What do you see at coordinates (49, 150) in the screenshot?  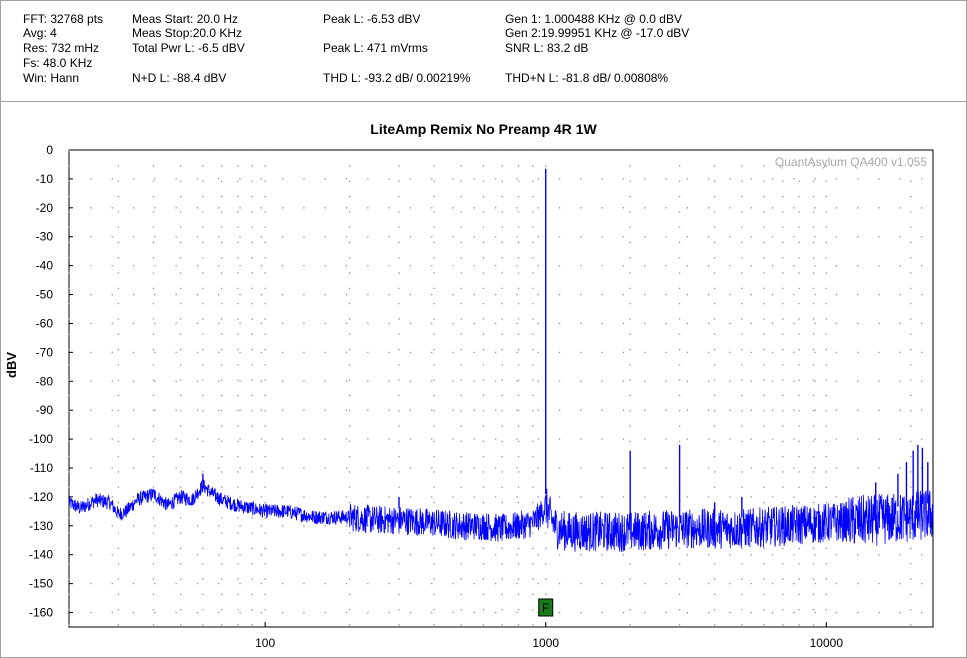 I see `y-tick-label: 0` at bounding box center [49, 150].